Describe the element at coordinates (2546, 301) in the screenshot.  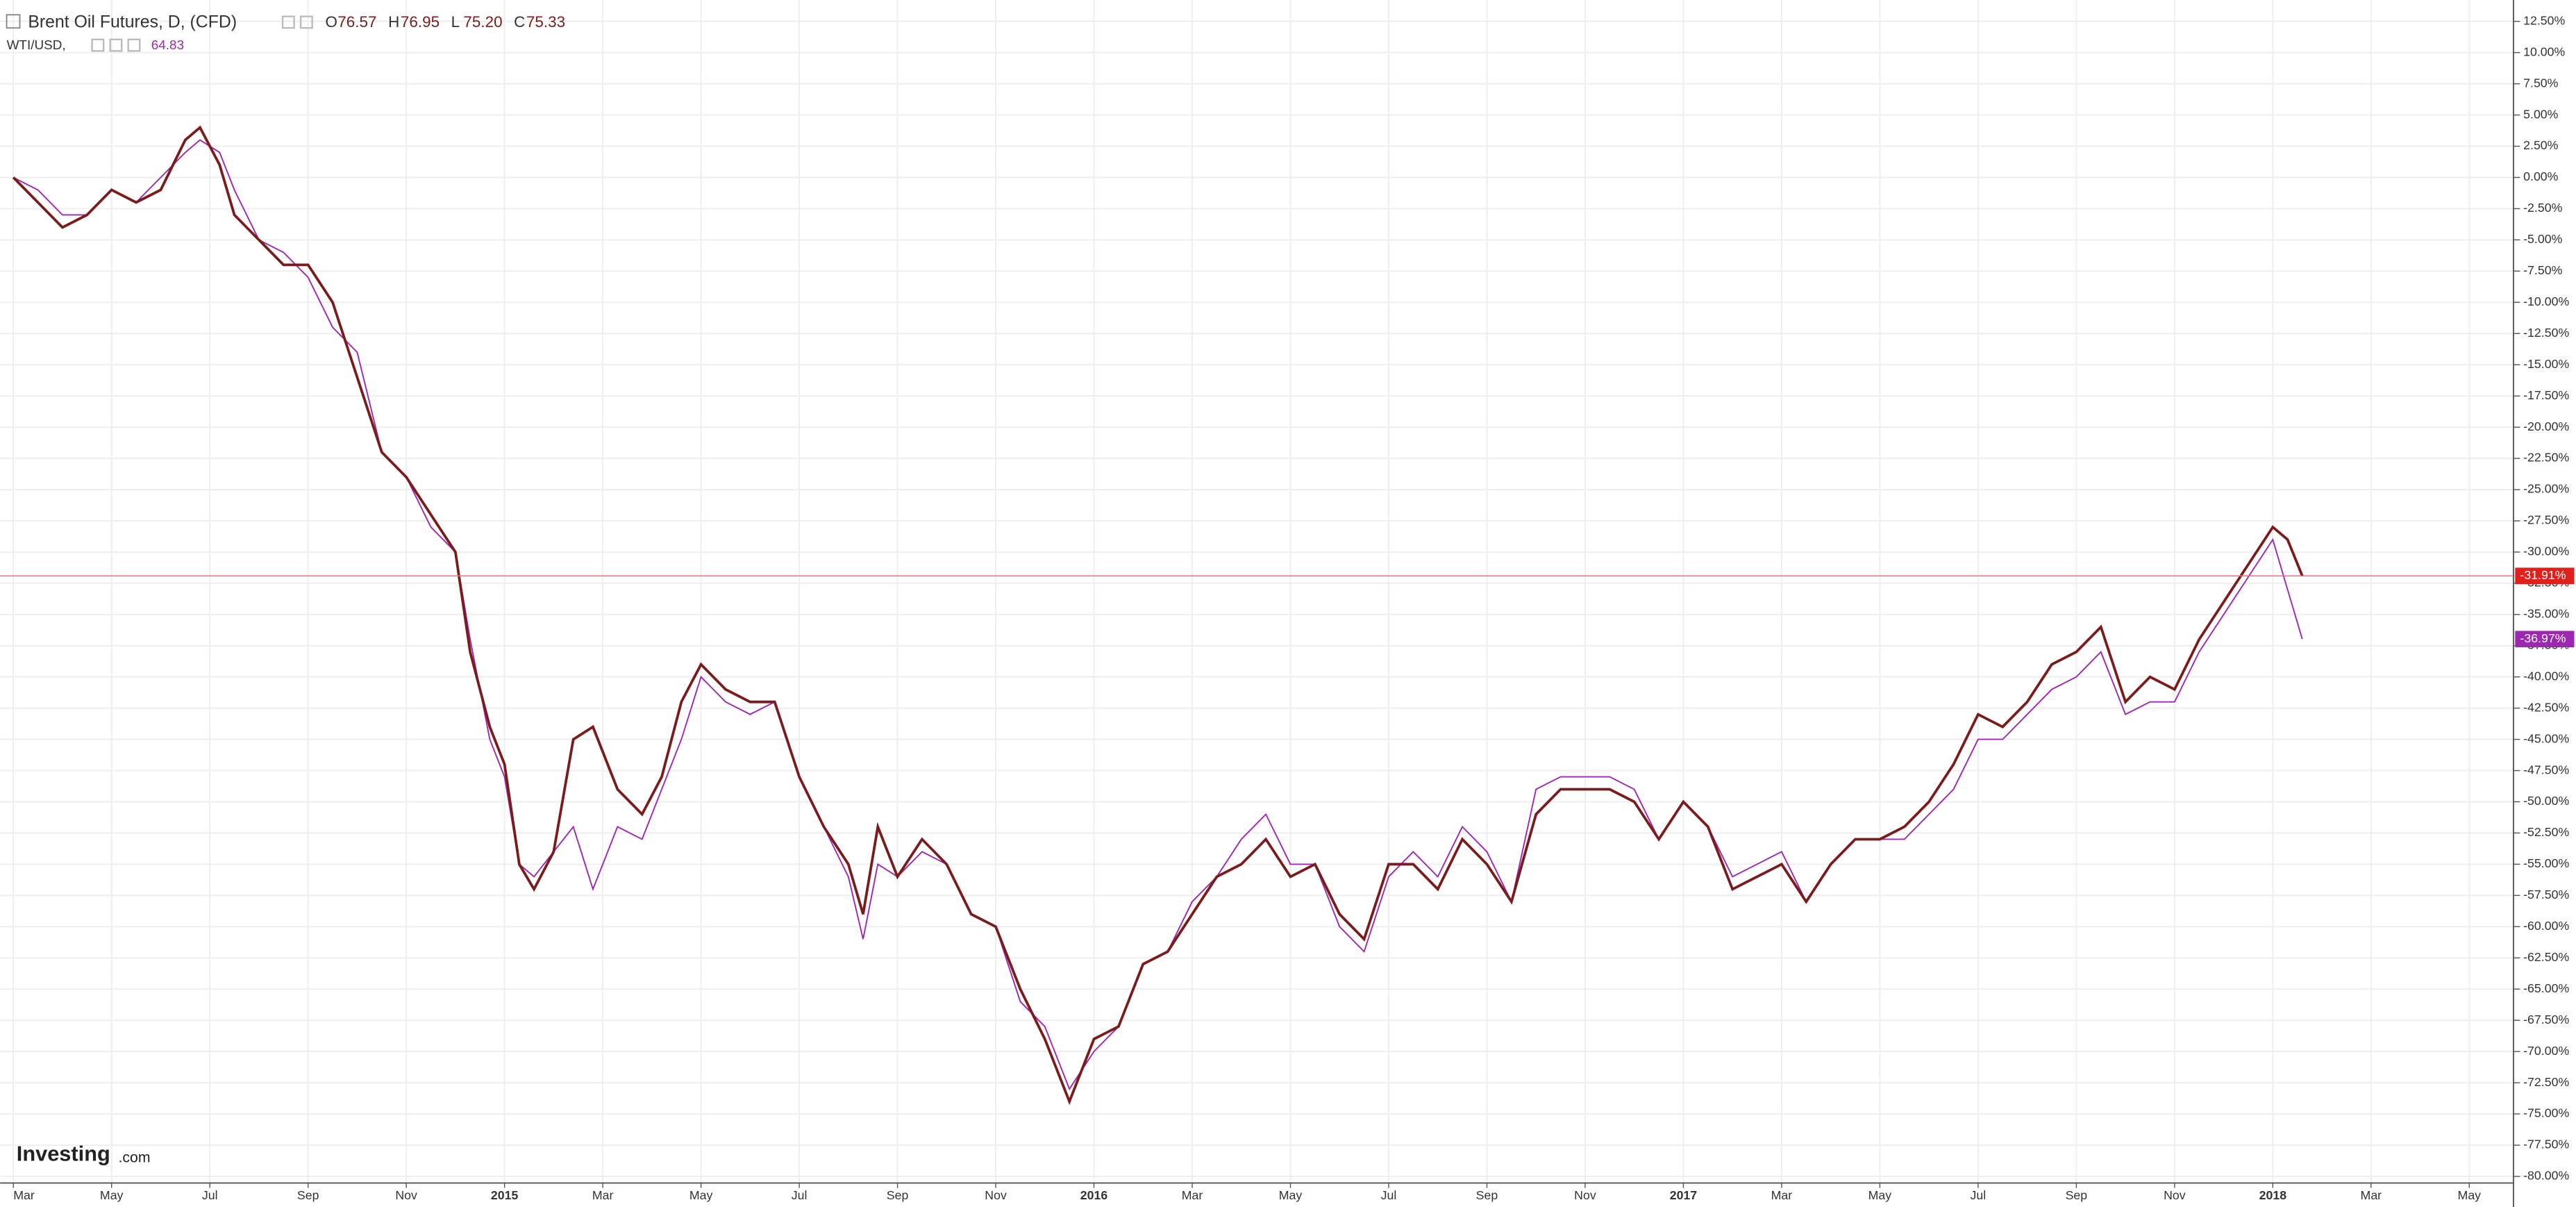
I see `y-tick-label: -10.00%` at that location.